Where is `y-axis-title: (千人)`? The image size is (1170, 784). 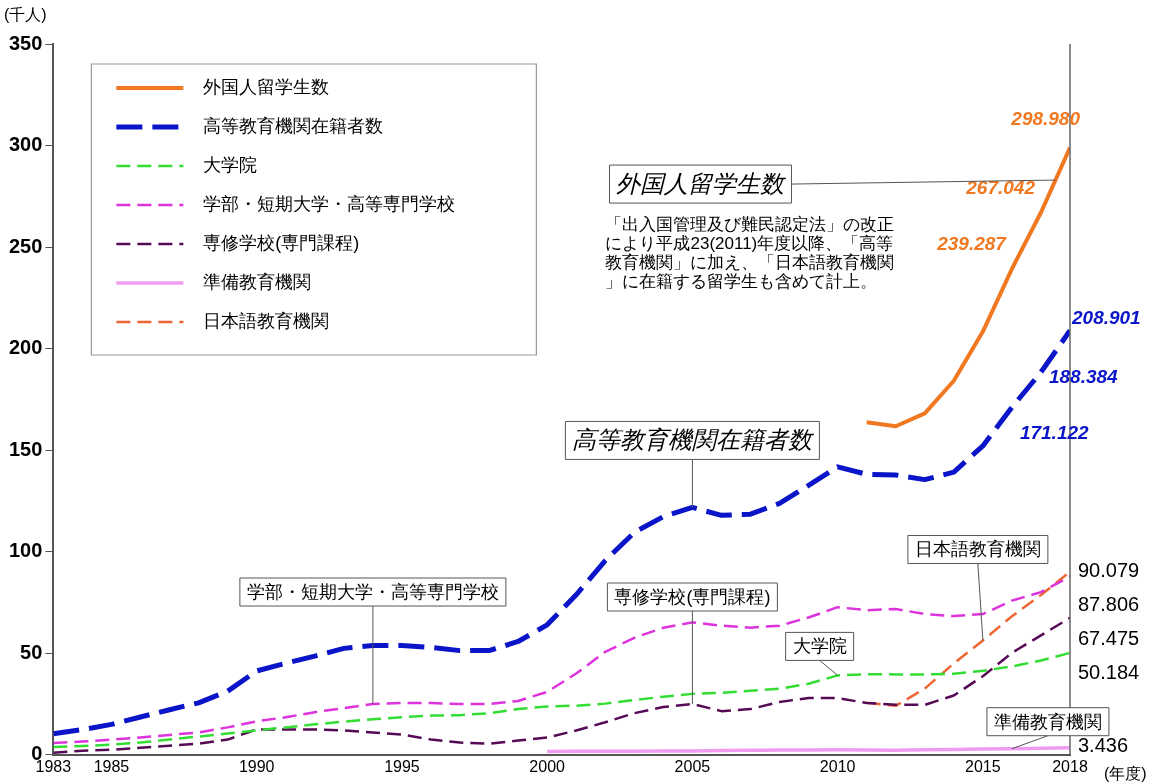 y-axis-title: (千人) is located at coordinates (25, 15).